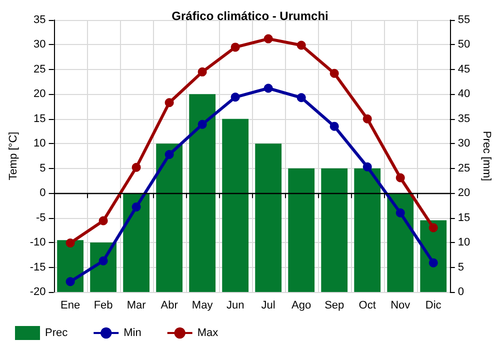  What do you see at coordinates (235, 306) in the screenshot?
I see `x-tick-label: Jun` at bounding box center [235, 306].